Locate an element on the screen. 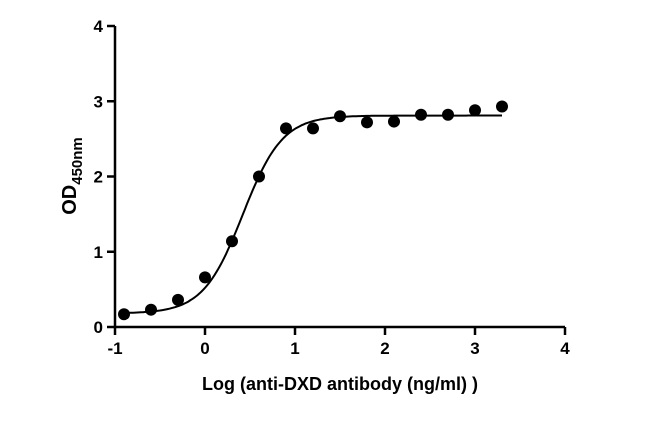  y-tick-label: 4 is located at coordinates (99, 26).